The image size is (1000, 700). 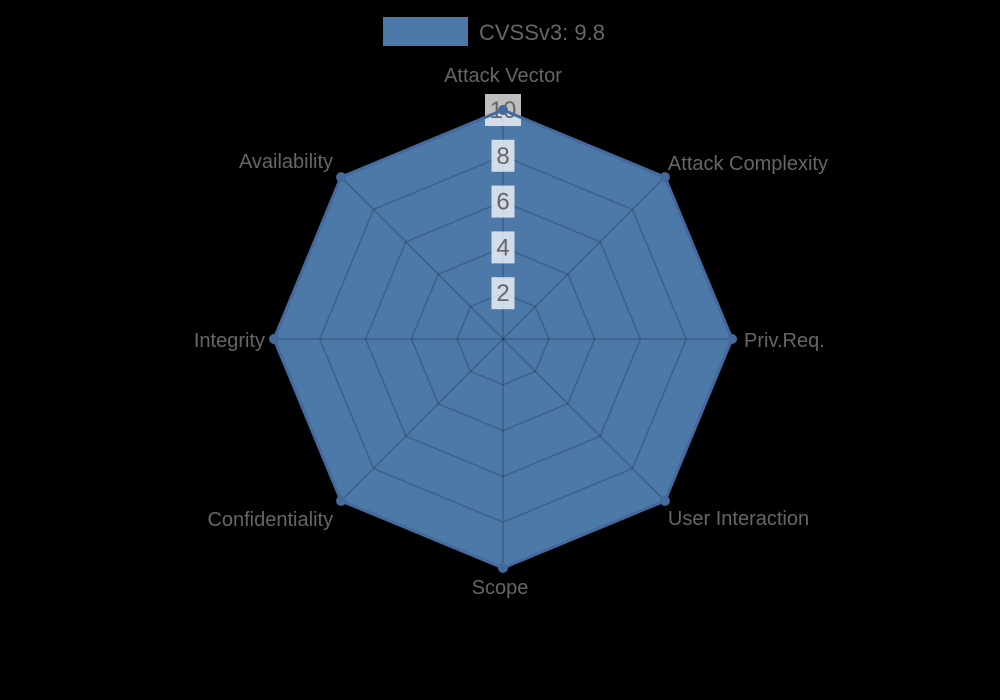 I want to click on axis-label: Attack Vector, so click(x=503, y=76).